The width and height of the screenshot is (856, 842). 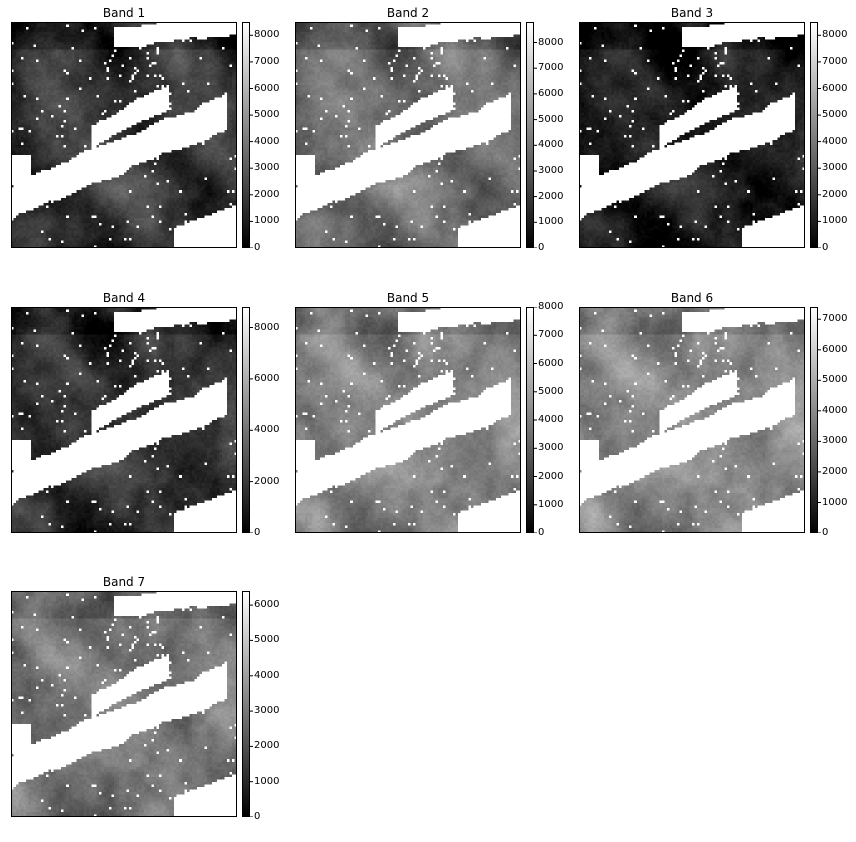 I want to click on band-panel: Band 7 0 1000 2000 3000 4000 5000 6000, so click(x=145, y=698).